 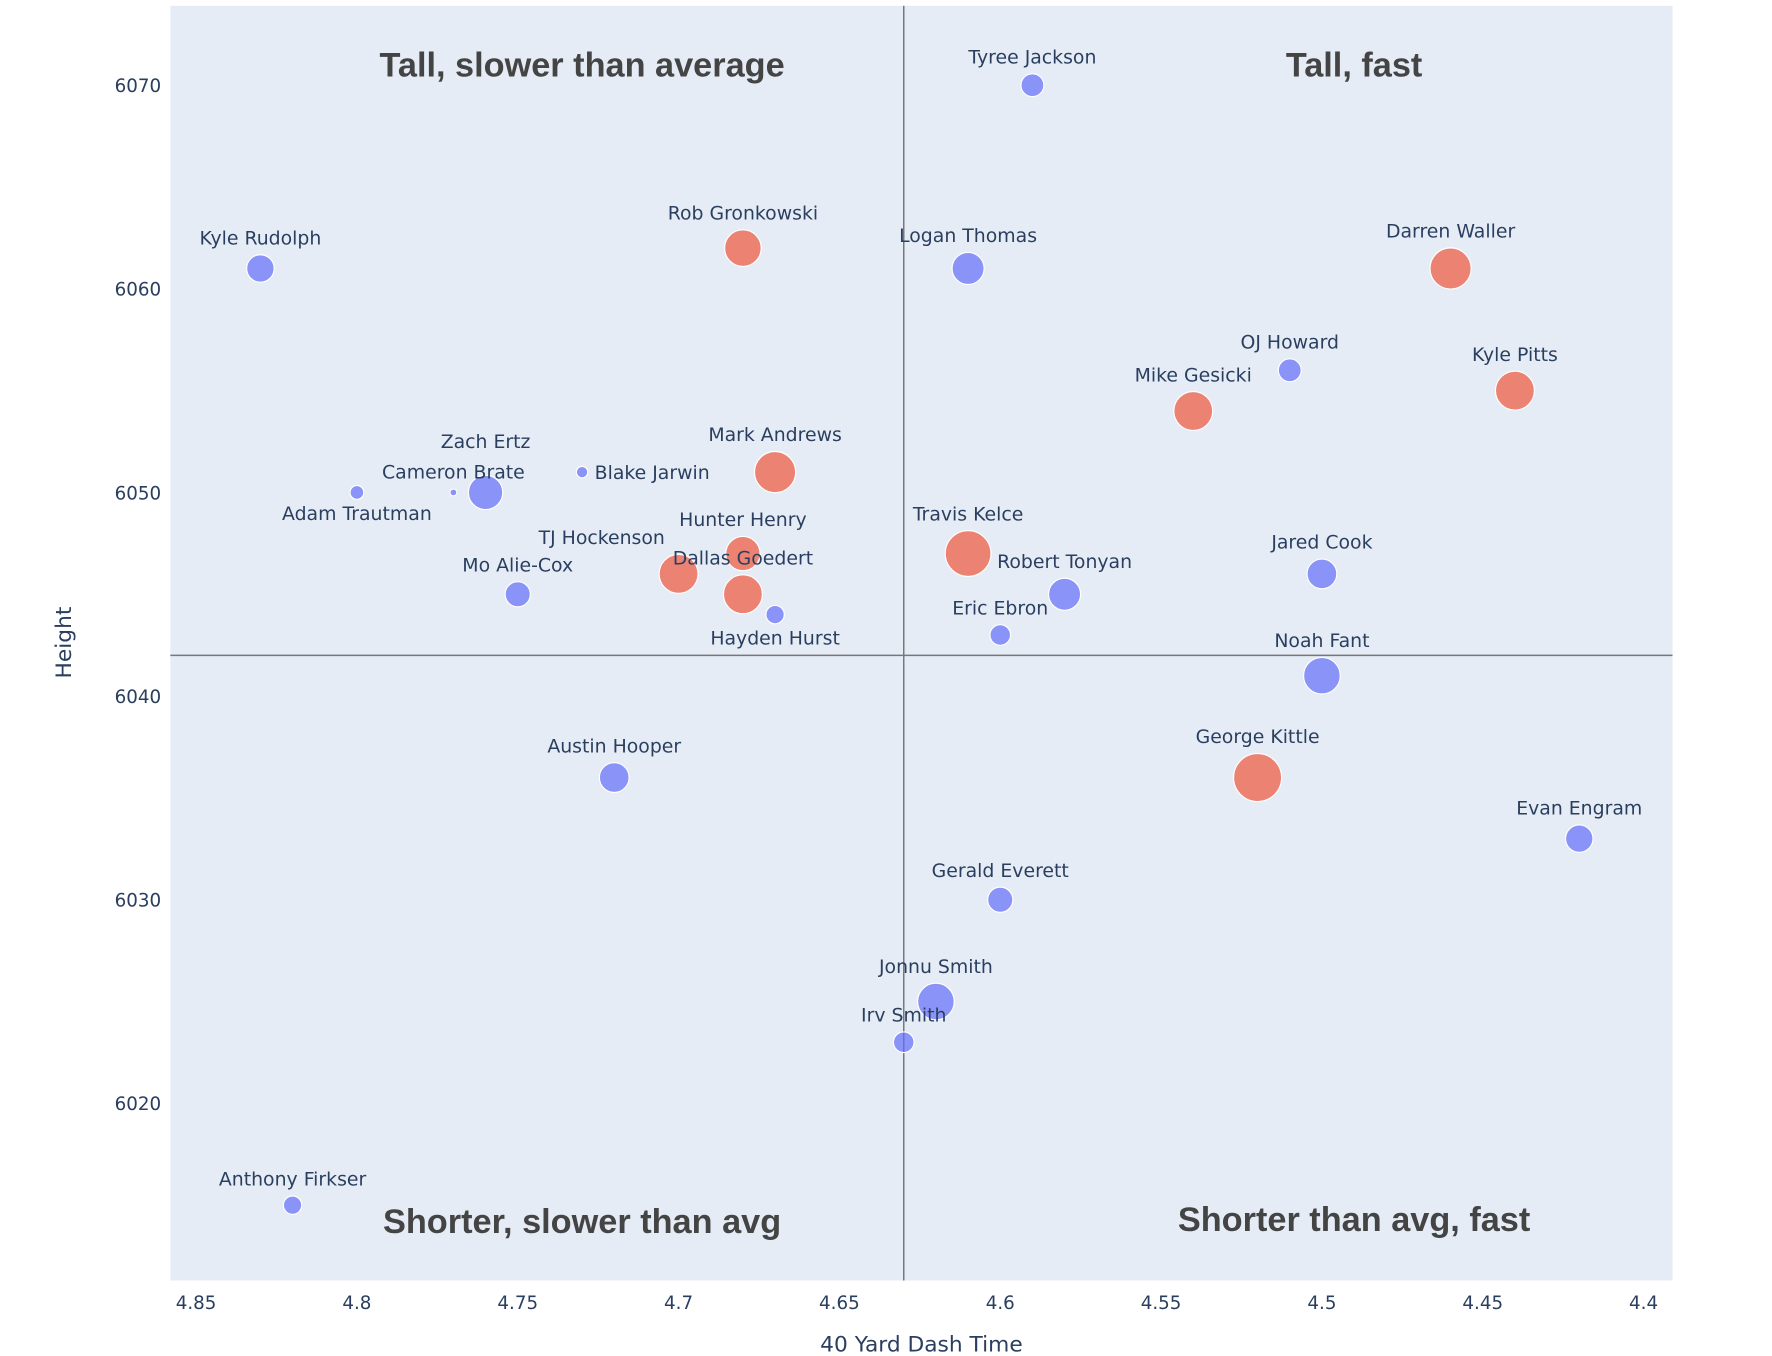 I want to click on x-tick-label: 4.7, so click(x=678, y=1303).